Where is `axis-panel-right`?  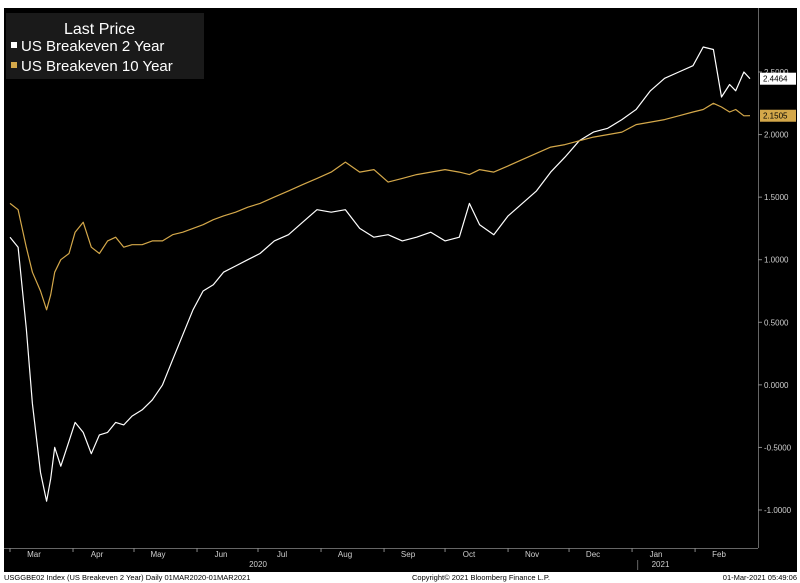 axis-panel-right is located at coordinates (777, 278).